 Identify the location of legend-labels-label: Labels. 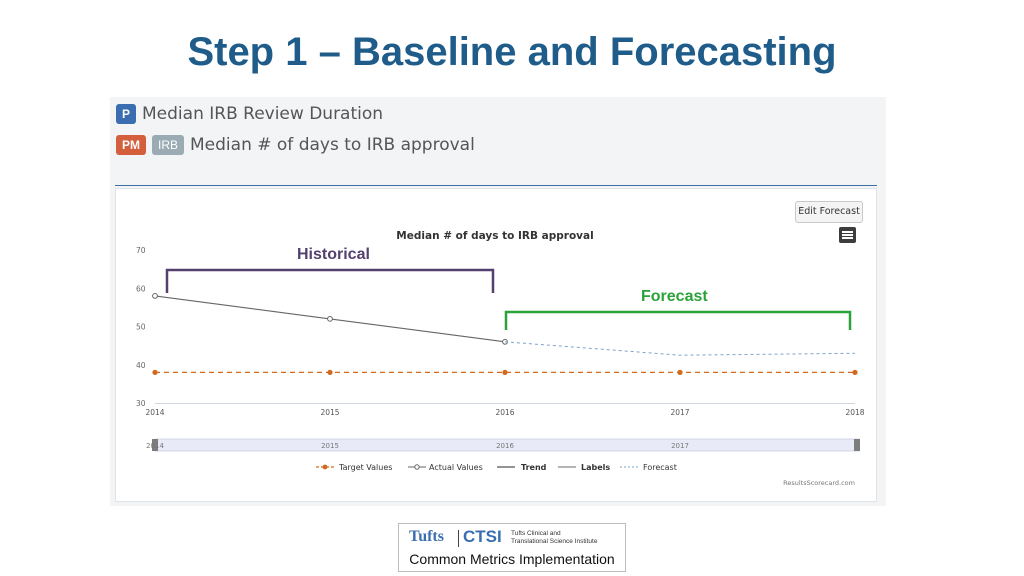
(595, 467).